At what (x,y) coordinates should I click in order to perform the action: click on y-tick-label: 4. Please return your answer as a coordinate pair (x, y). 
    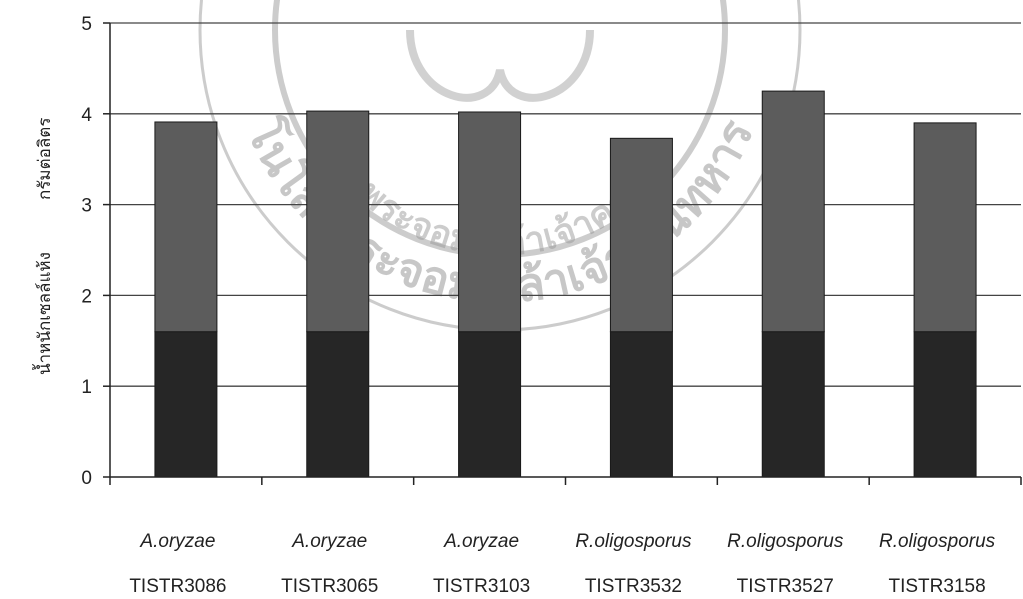
    Looking at the image, I should click on (86, 115).